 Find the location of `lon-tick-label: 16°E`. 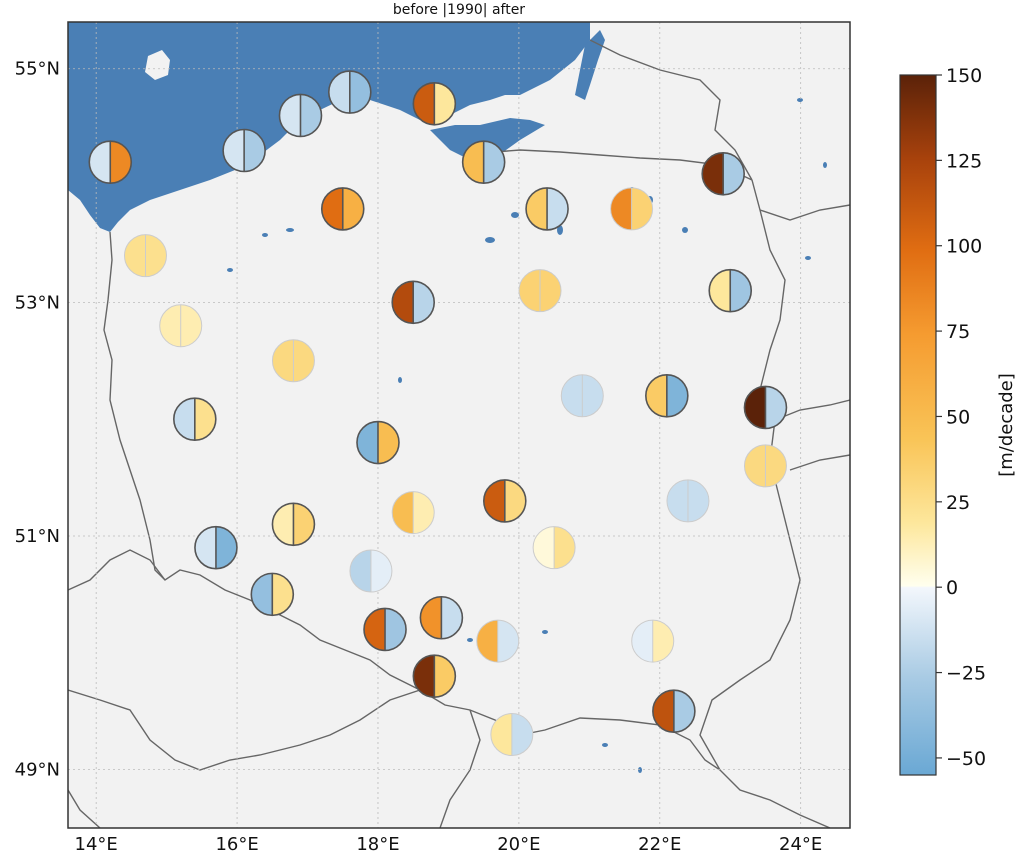

lon-tick-label: 16°E is located at coordinates (236, 844).